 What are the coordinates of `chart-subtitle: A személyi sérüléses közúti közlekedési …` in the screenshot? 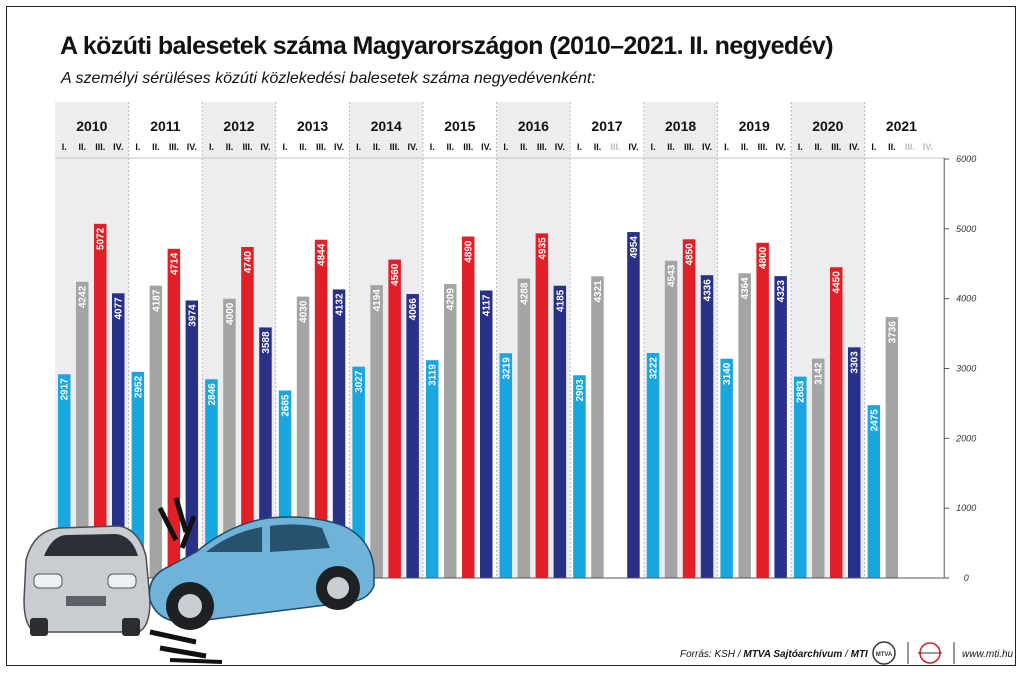 It's located at (328, 78).